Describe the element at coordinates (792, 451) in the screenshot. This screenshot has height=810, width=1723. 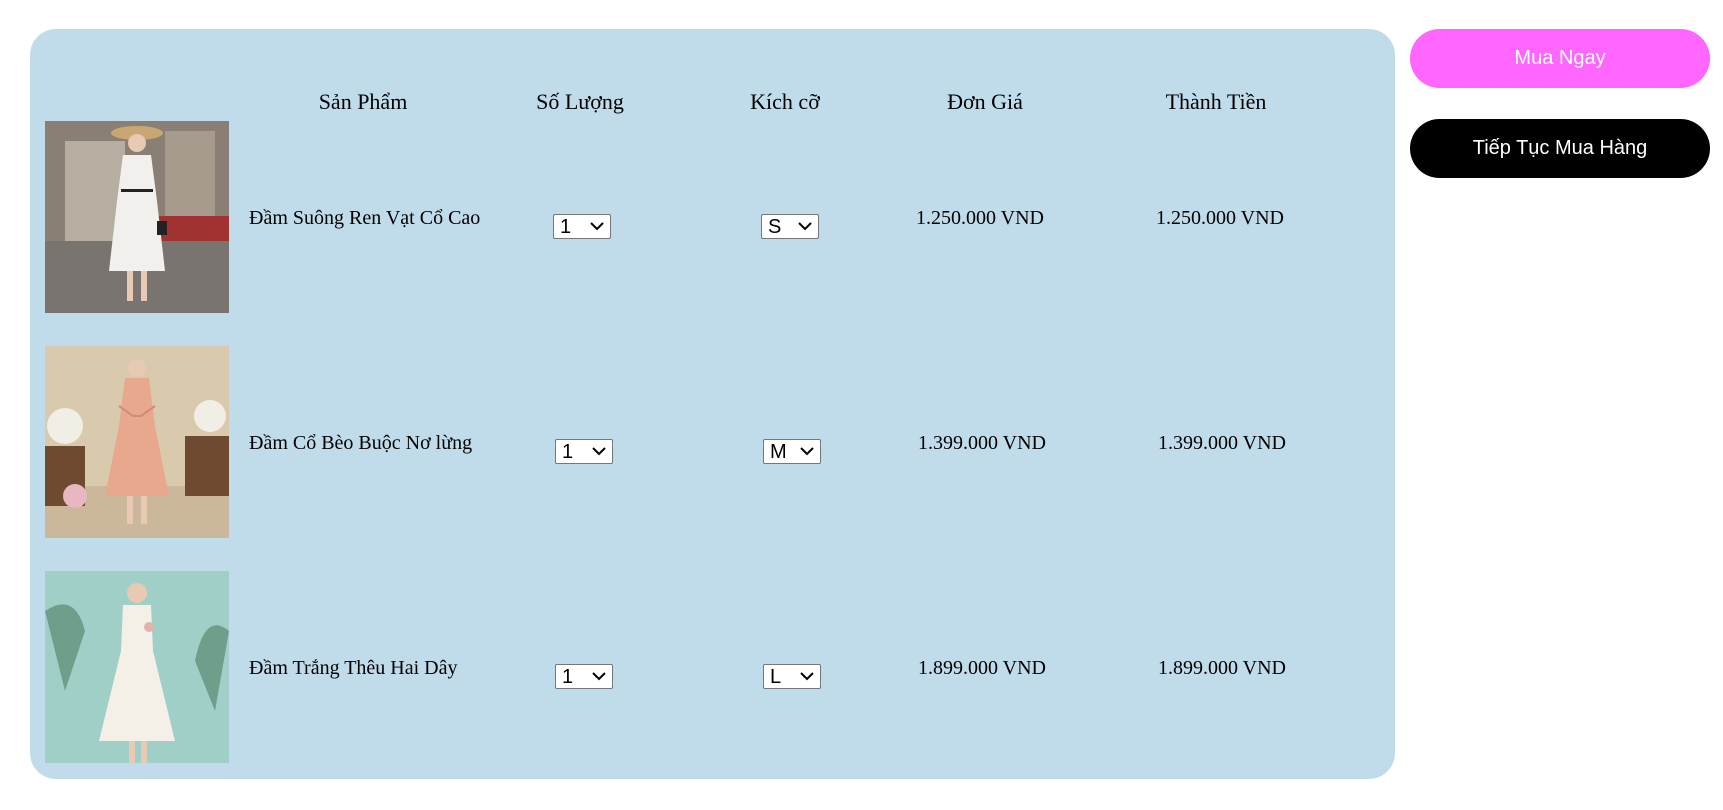
I see `size-select: M` at that location.